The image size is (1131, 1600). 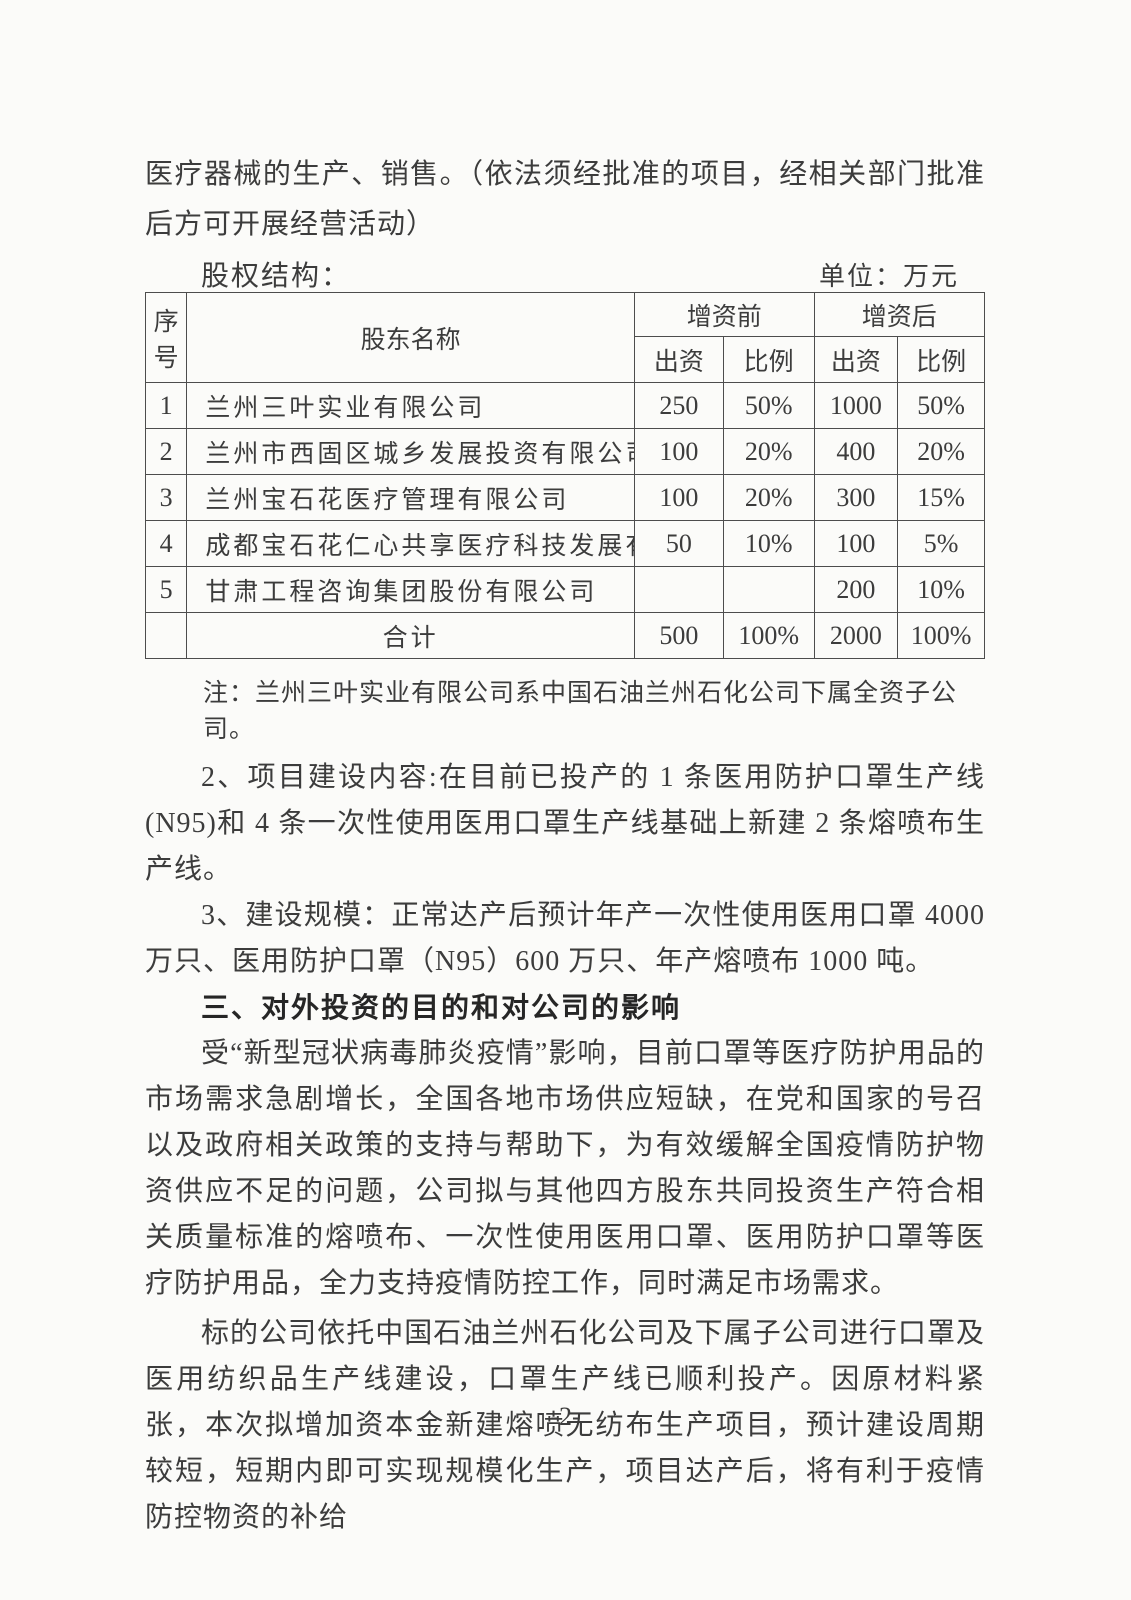 I want to click on cell-post-ratio: 20%, so click(x=941, y=451).